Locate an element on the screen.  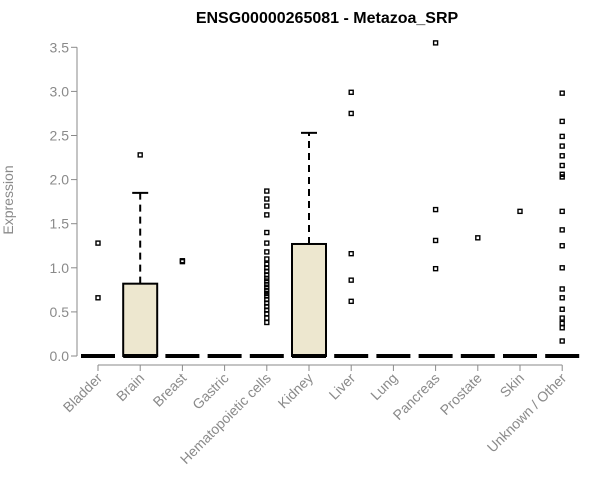
y-tick-label: 1.5 is located at coordinates (60, 224).